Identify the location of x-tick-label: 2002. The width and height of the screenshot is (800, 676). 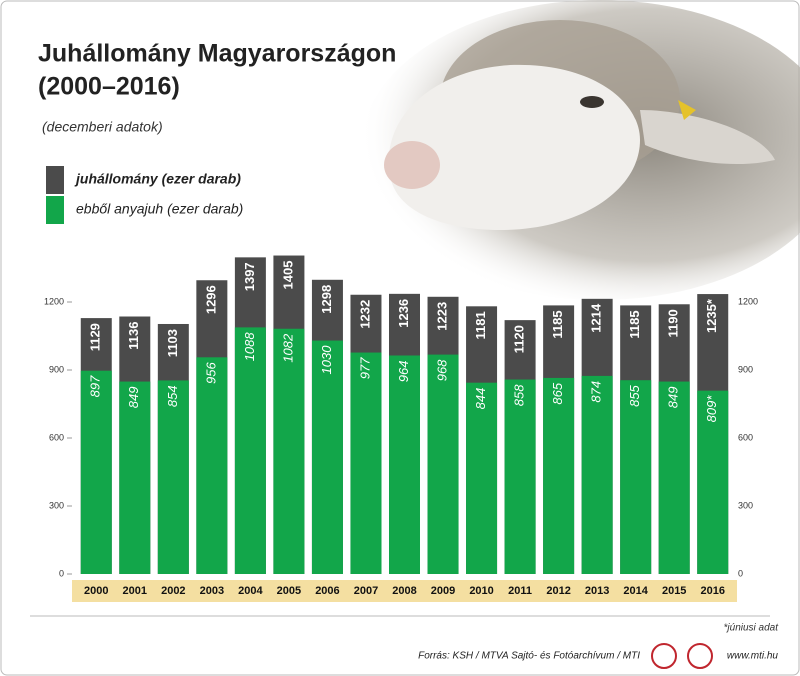
(173, 591).